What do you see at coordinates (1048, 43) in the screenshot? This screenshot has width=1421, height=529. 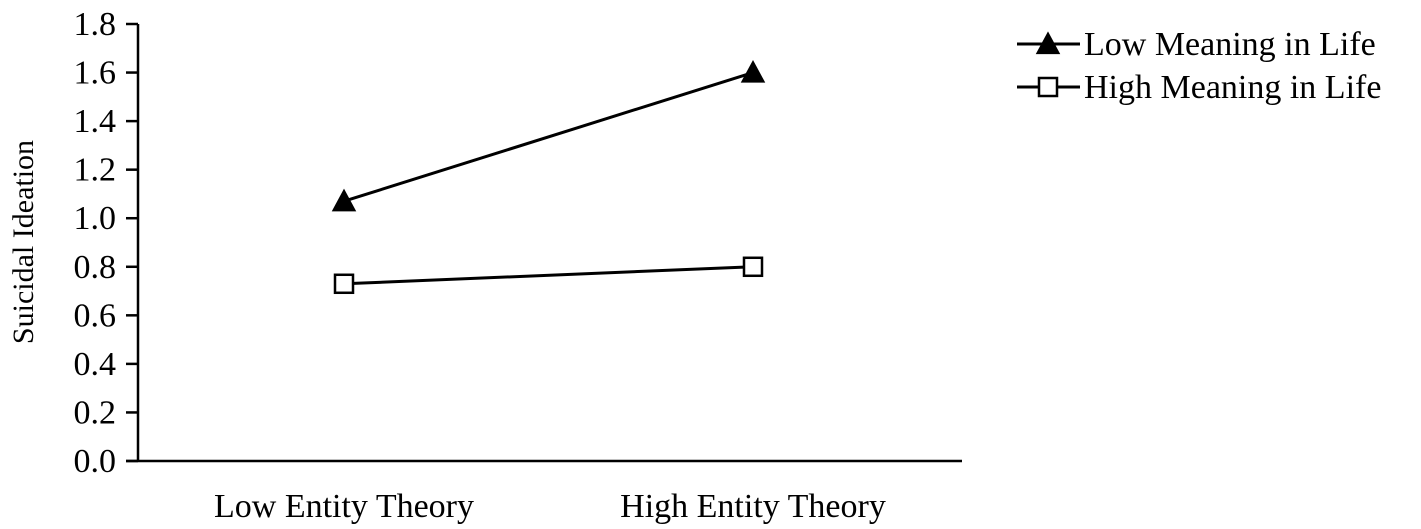 I see `legend-triangle-marker` at bounding box center [1048, 43].